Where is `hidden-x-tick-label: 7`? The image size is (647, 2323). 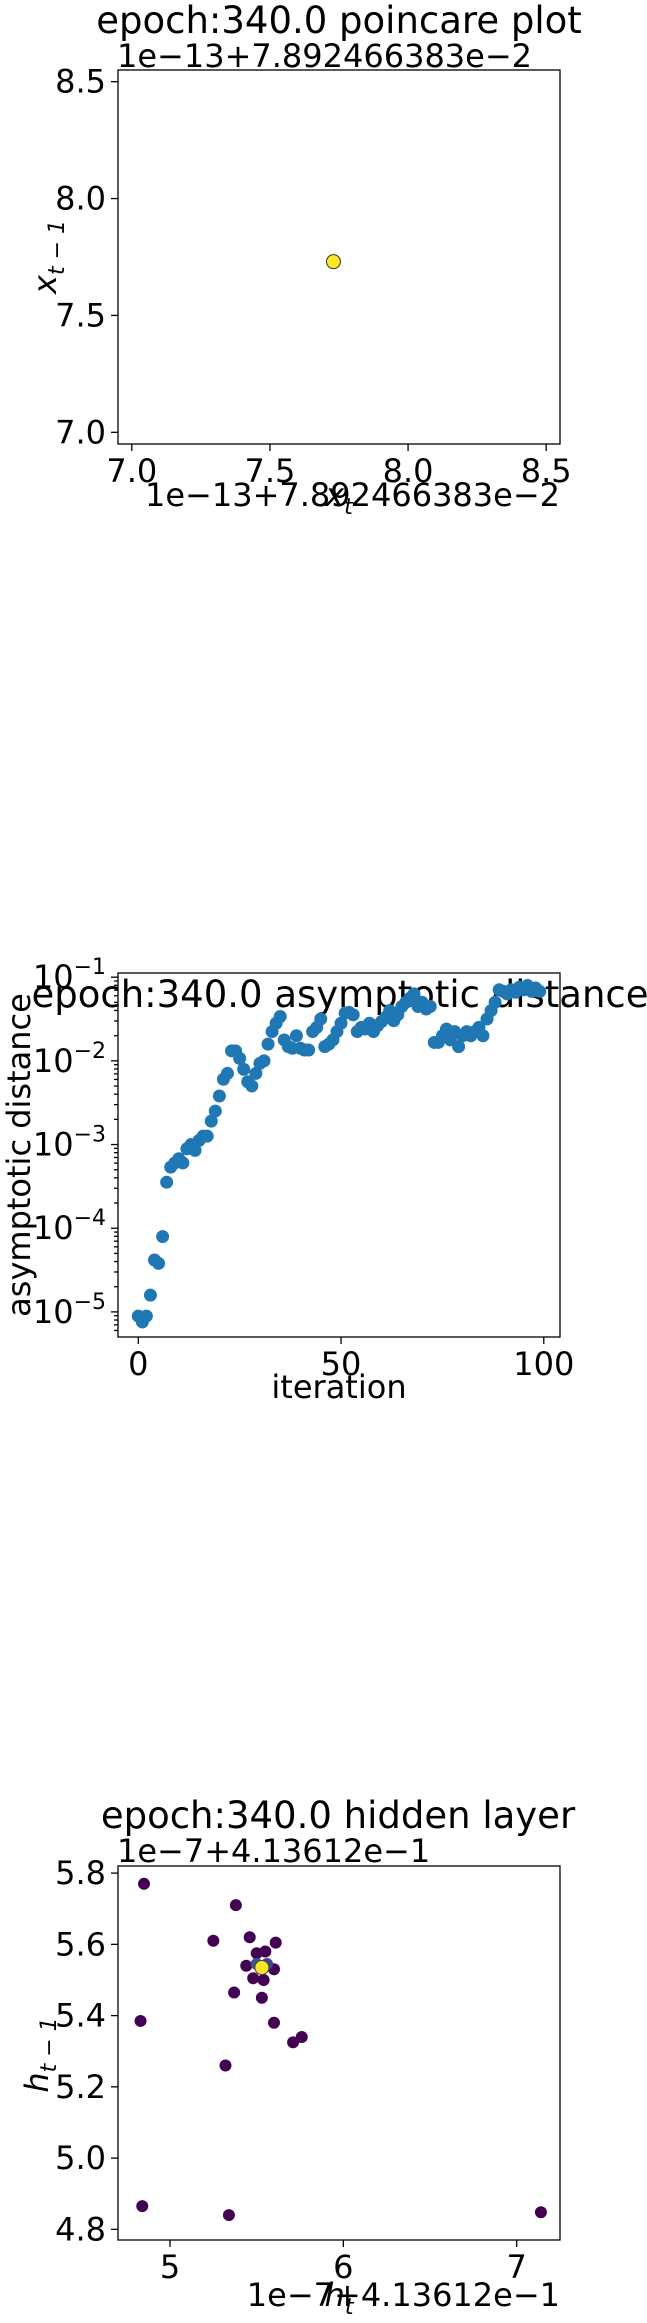 hidden-x-tick-label: 7 is located at coordinates (516, 2267).